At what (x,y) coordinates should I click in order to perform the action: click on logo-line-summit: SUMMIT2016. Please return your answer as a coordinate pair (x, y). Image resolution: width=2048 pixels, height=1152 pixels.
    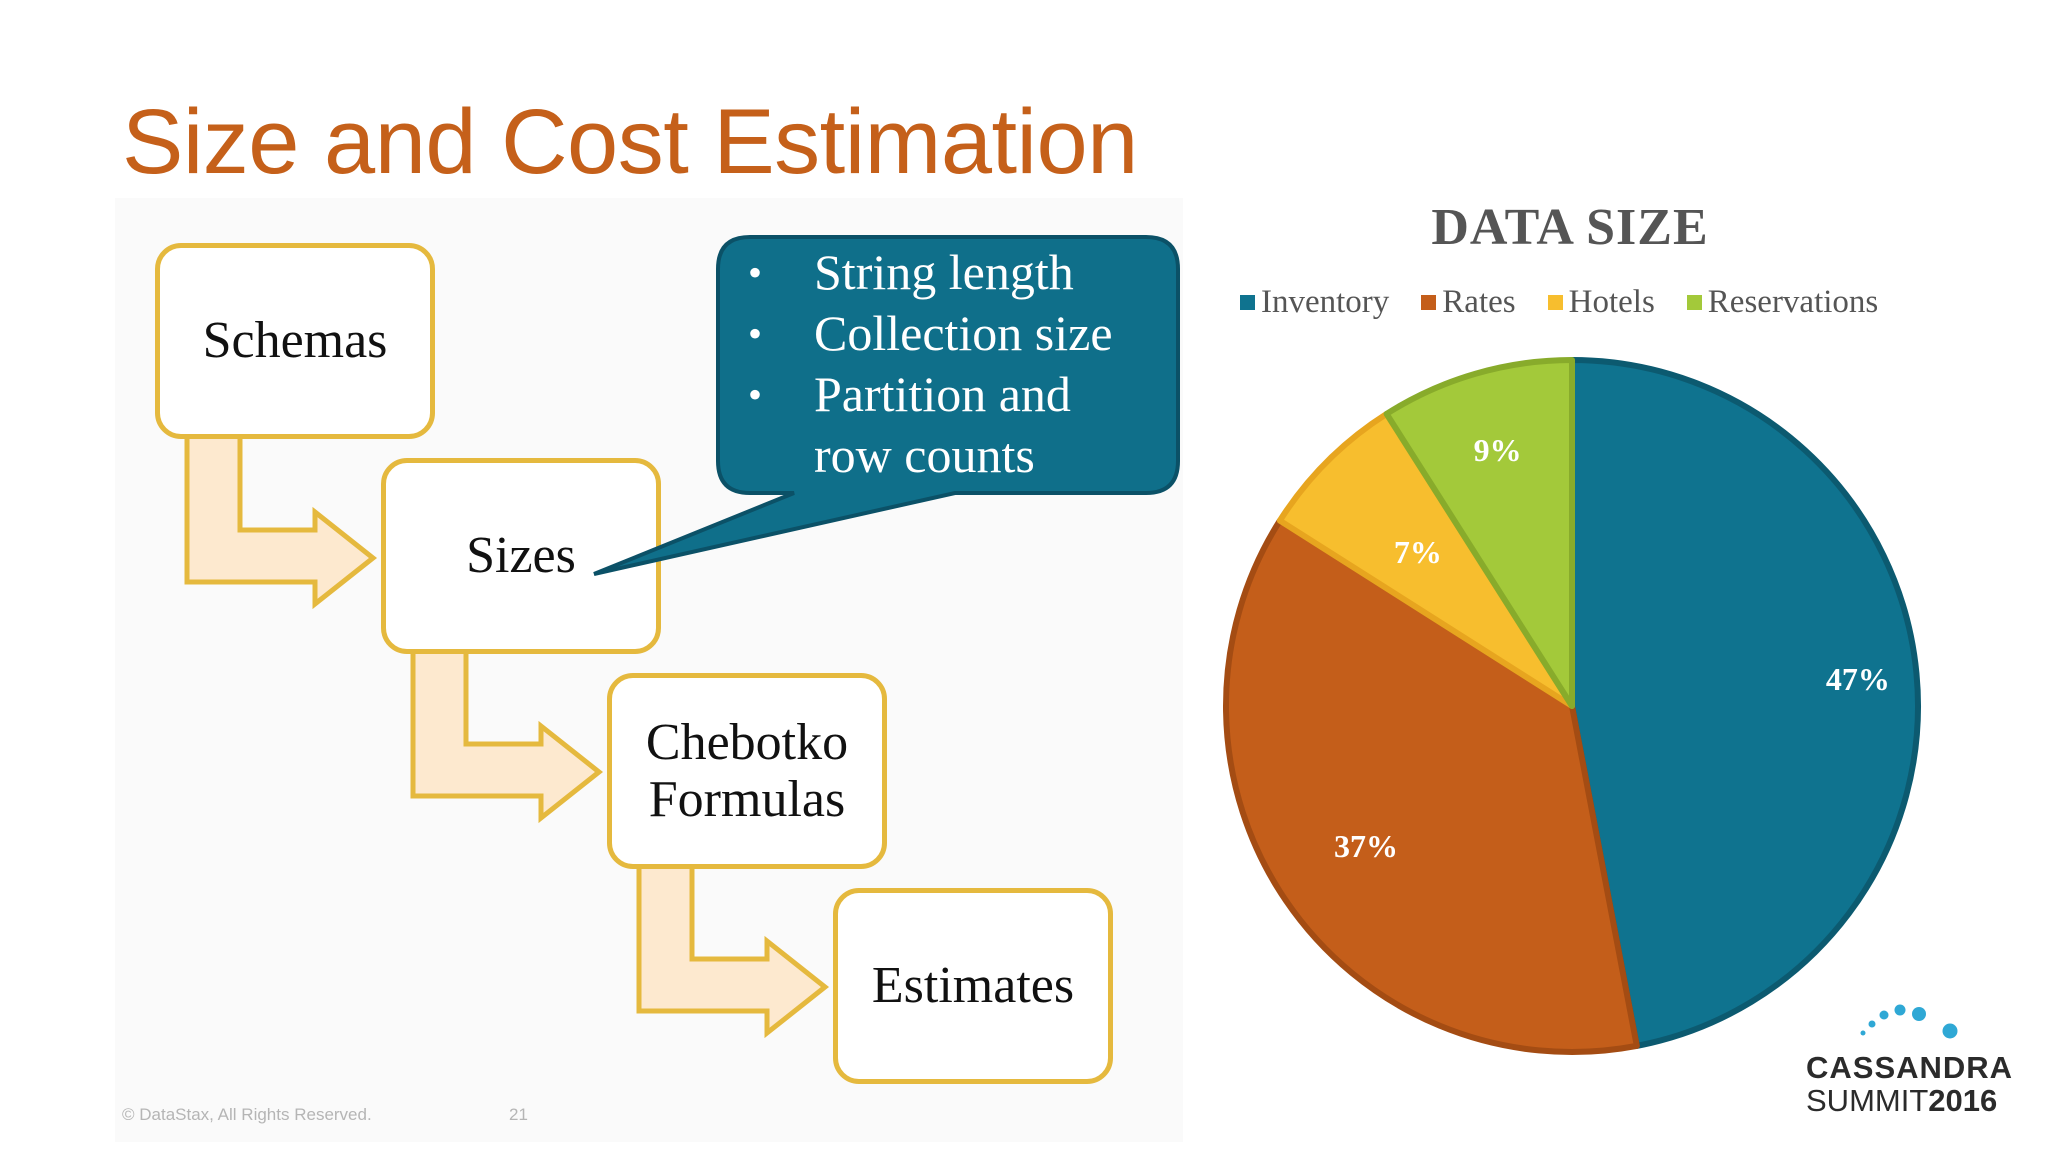
    Looking at the image, I should click on (1911, 1100).